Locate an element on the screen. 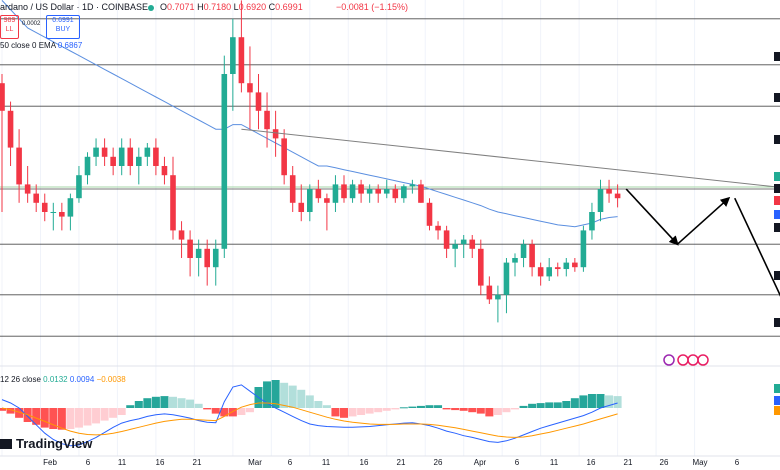 This screenshot has height=470, width=780. price-change: −0.0081 (−1.15%) is located at coordinates (372, 7).